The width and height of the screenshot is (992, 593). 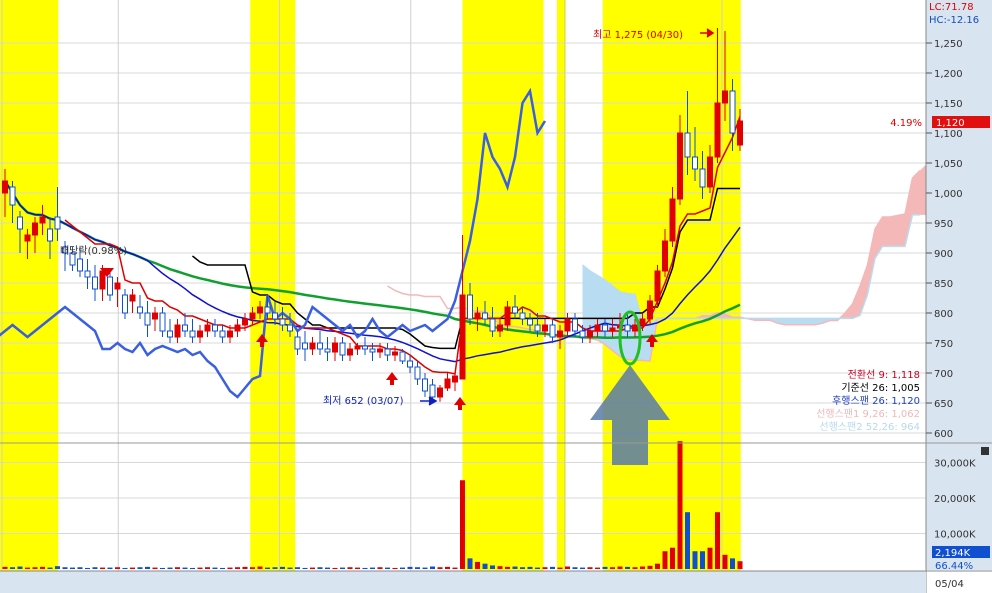 What do you see at coordinates (751, 270) in the screenshot?
I see `leading-span-2-line` at bounding box center [751, 270].